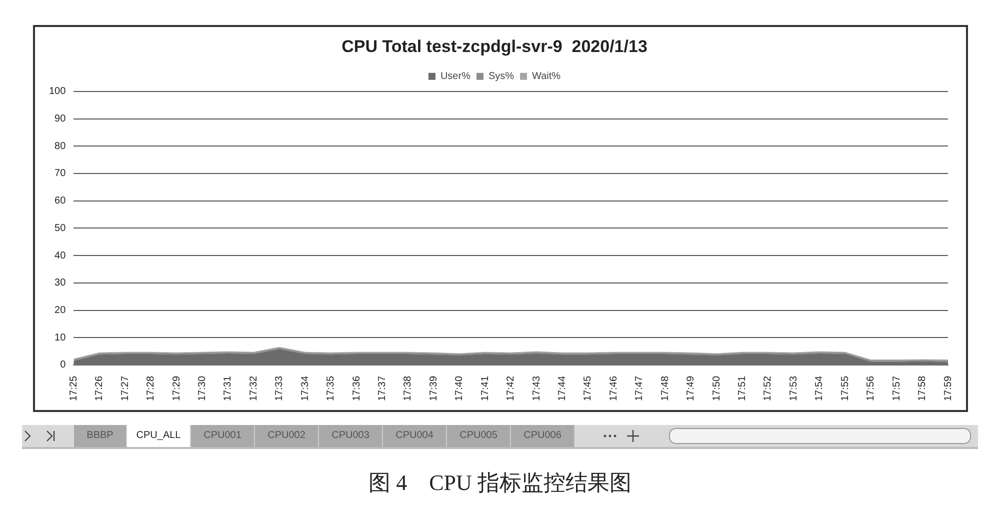 This screenshot has width=1000, height=514. I want to click on x-tick-label: 17:59, so click(948, 389).